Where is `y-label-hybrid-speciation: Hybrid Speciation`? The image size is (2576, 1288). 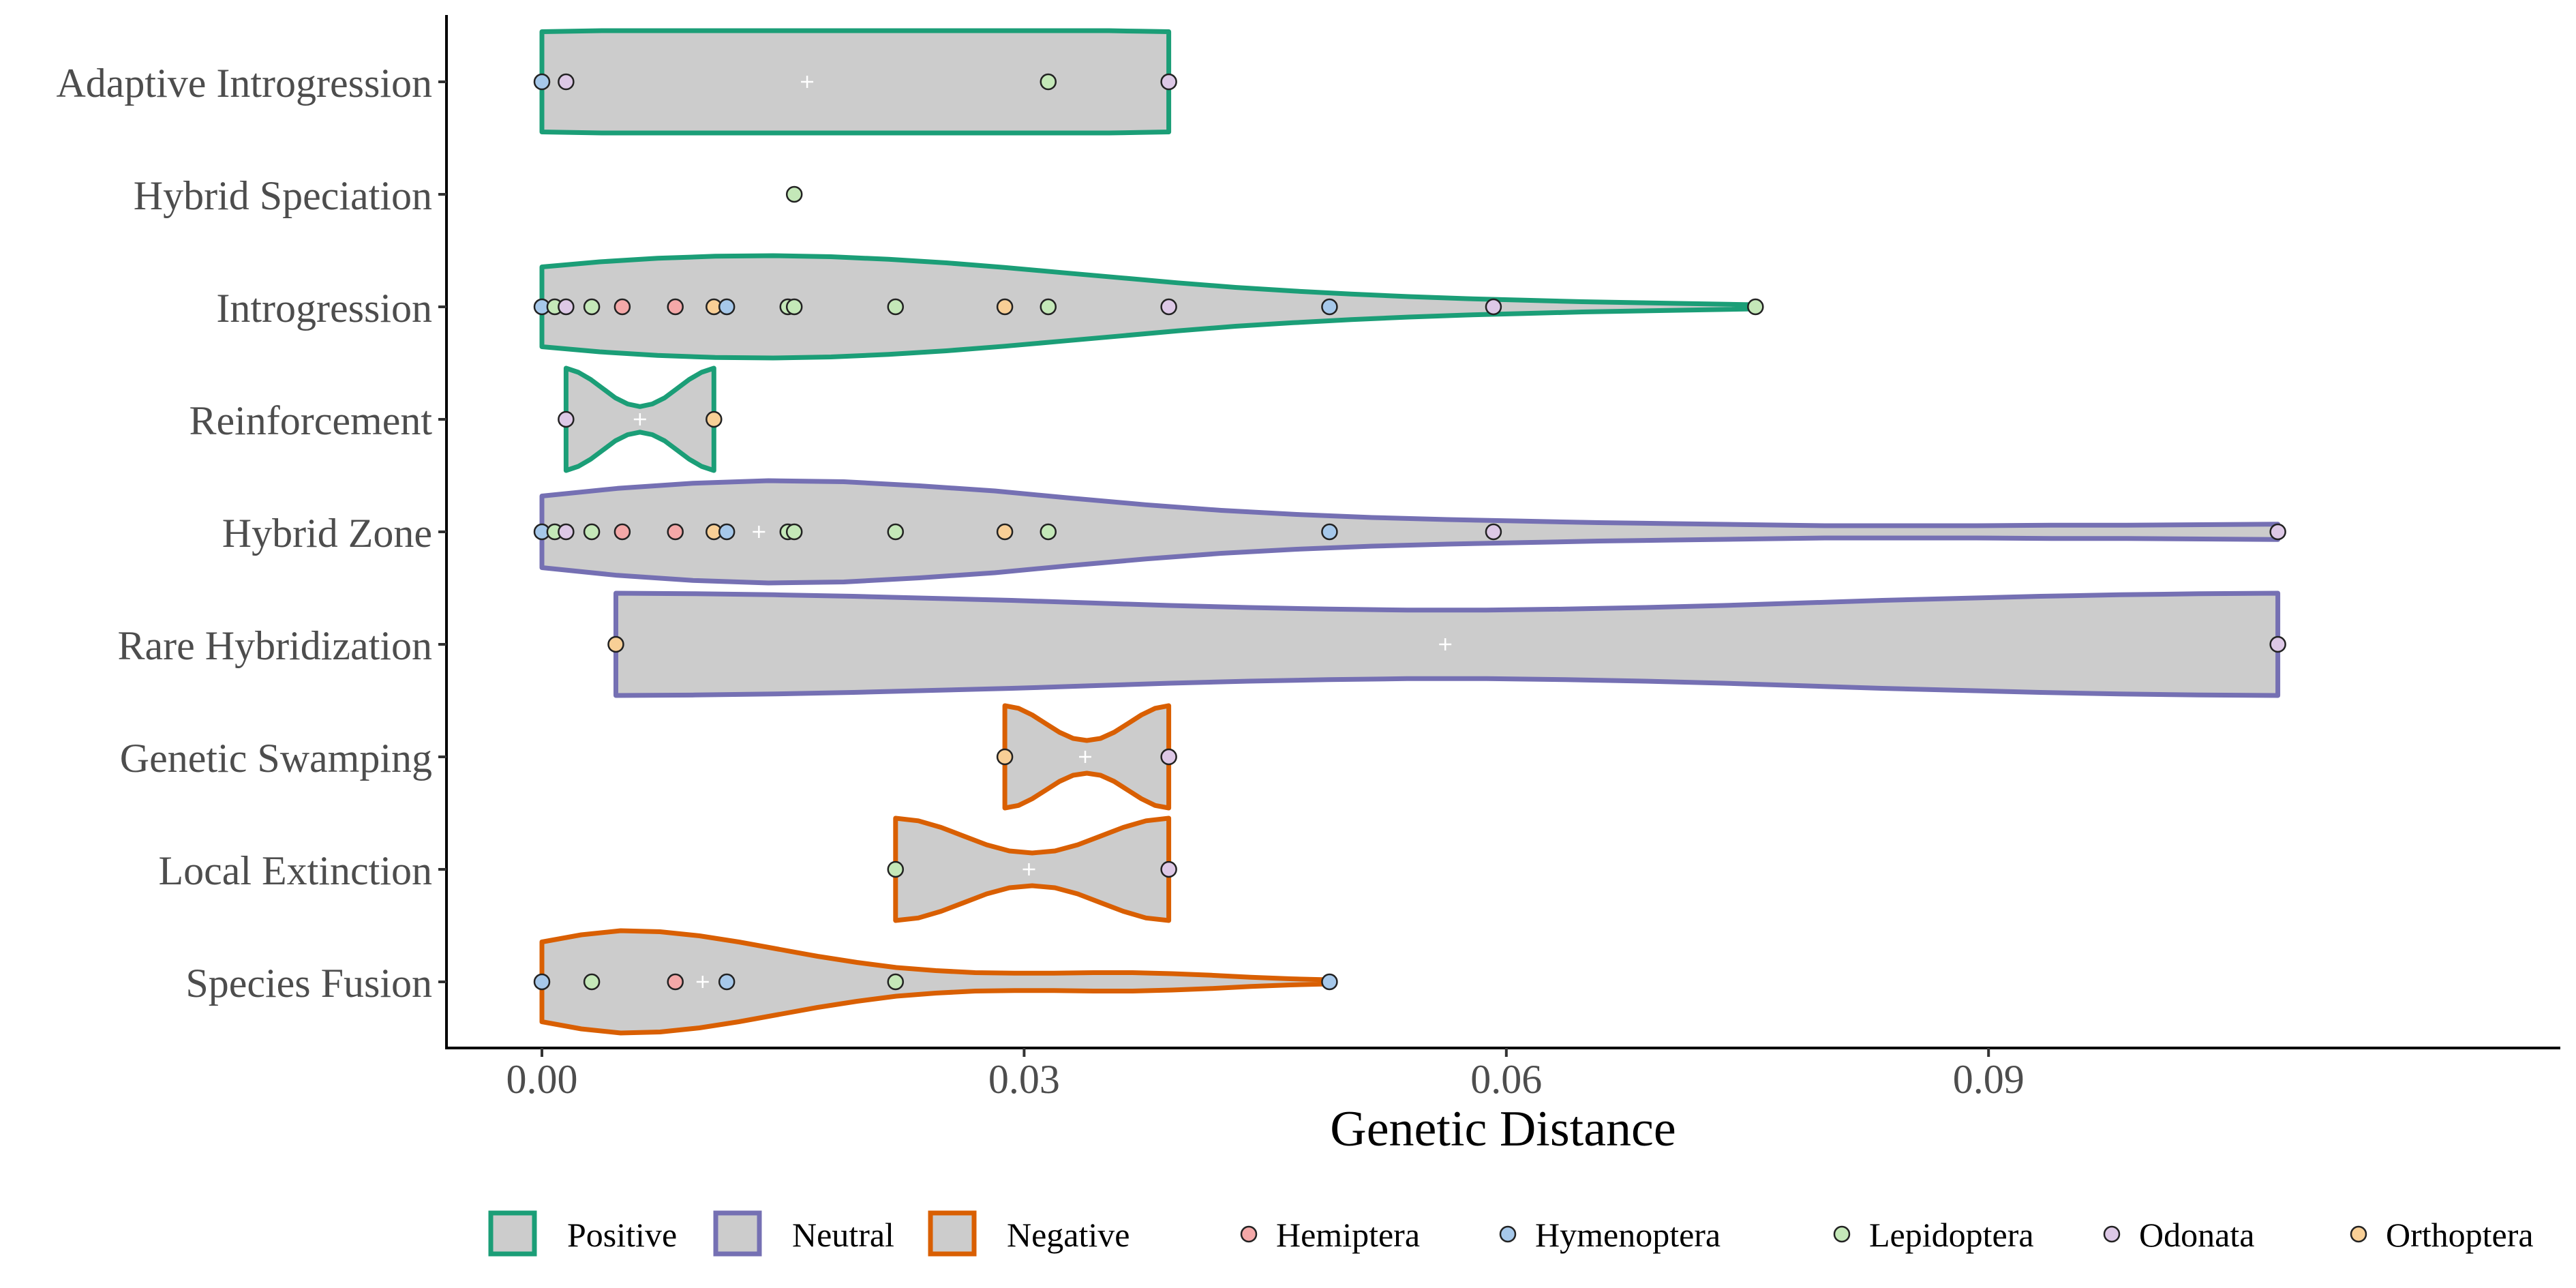
y-label-hybrid-speciation: Hybrid Speciation is located at coordinates (283, 195).